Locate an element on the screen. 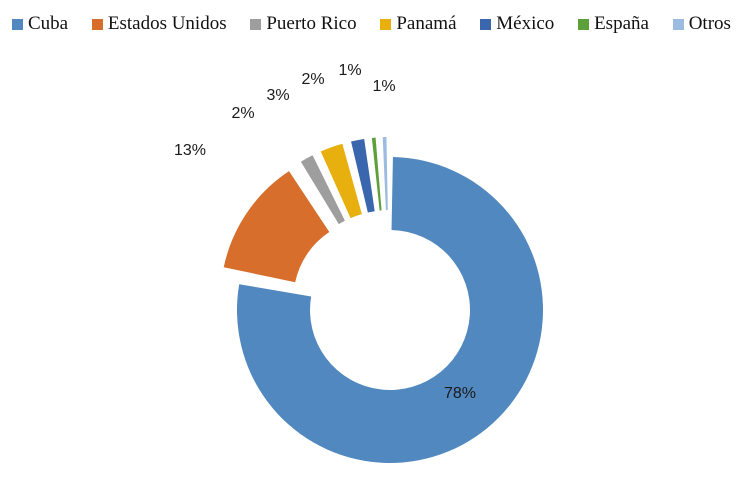 The image size is (743, 489). legend-item-mexico: México is located at coordinates (517, 24).